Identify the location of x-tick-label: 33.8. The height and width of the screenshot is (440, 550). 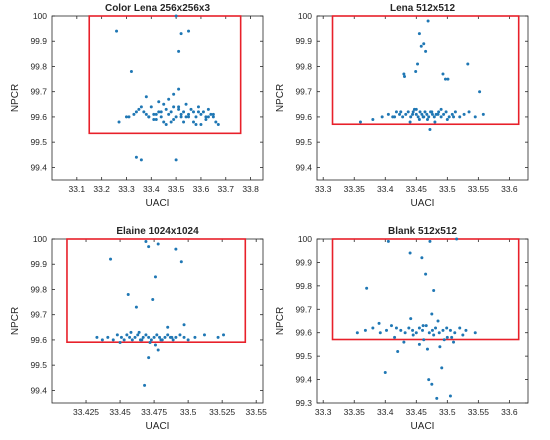
(250, 189).